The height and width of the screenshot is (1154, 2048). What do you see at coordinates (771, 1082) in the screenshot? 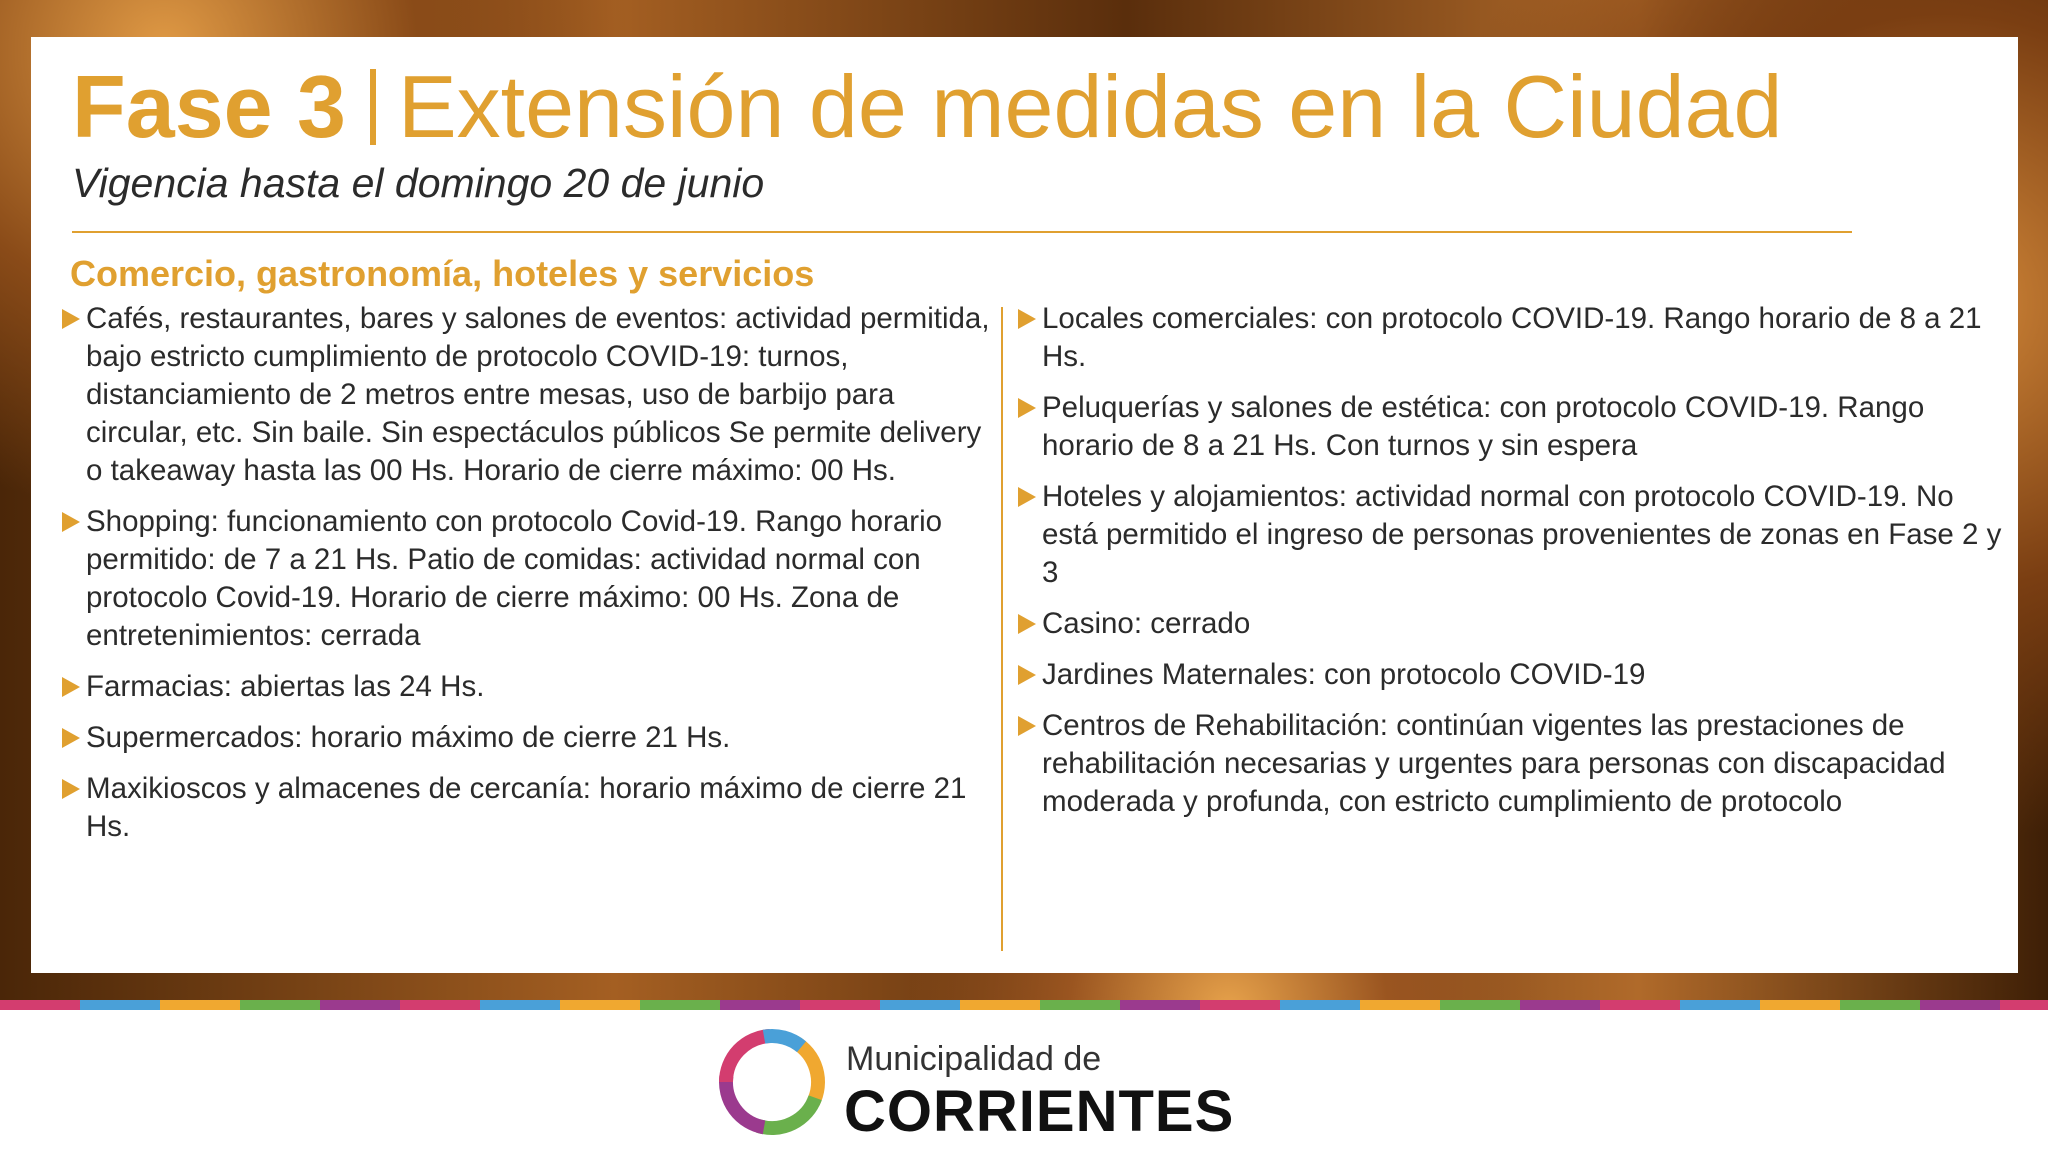
I see `logo` at bounding box center [771, 1082].